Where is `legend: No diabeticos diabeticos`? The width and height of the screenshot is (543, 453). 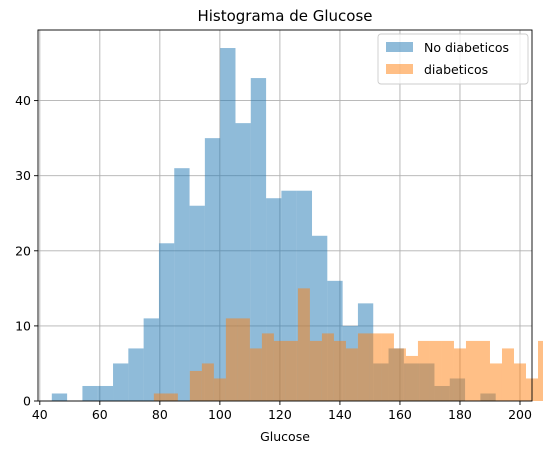
legend: No diabeticos diabeticos is located at coordinates (453, 59).